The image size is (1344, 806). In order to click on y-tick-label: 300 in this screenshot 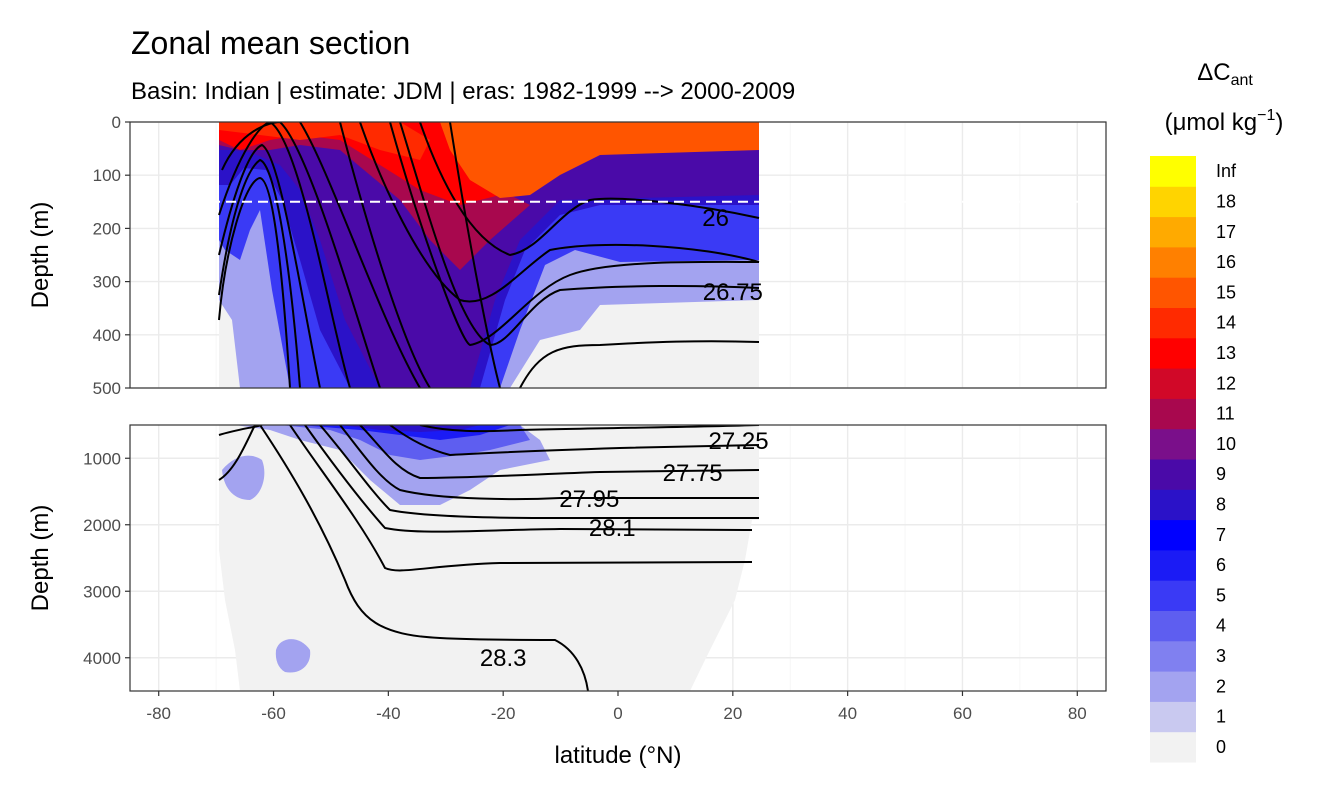, I will do `click(107, 282)`.